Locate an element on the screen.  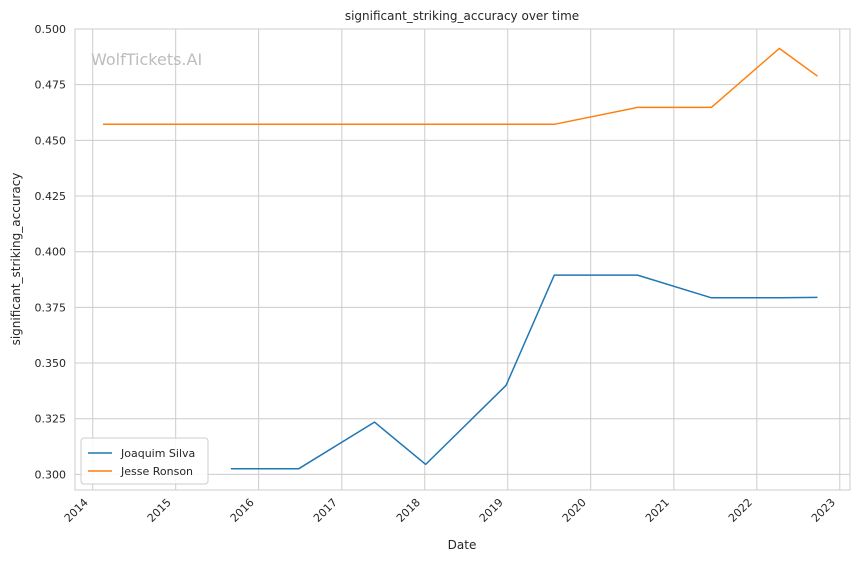
y-tick-label: 0.300 is located at coordinates (51, 474).